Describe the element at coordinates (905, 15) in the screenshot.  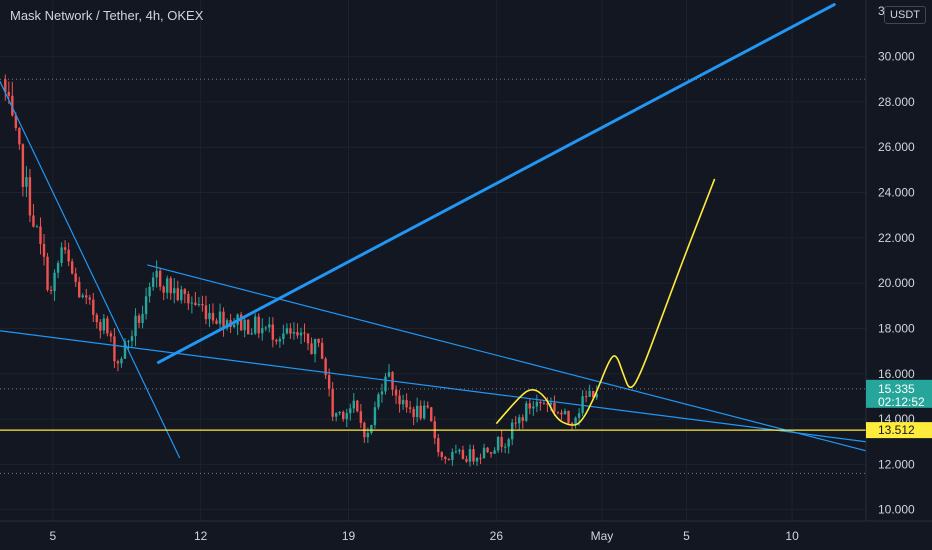
I see `currency-button: USDT` at that location.